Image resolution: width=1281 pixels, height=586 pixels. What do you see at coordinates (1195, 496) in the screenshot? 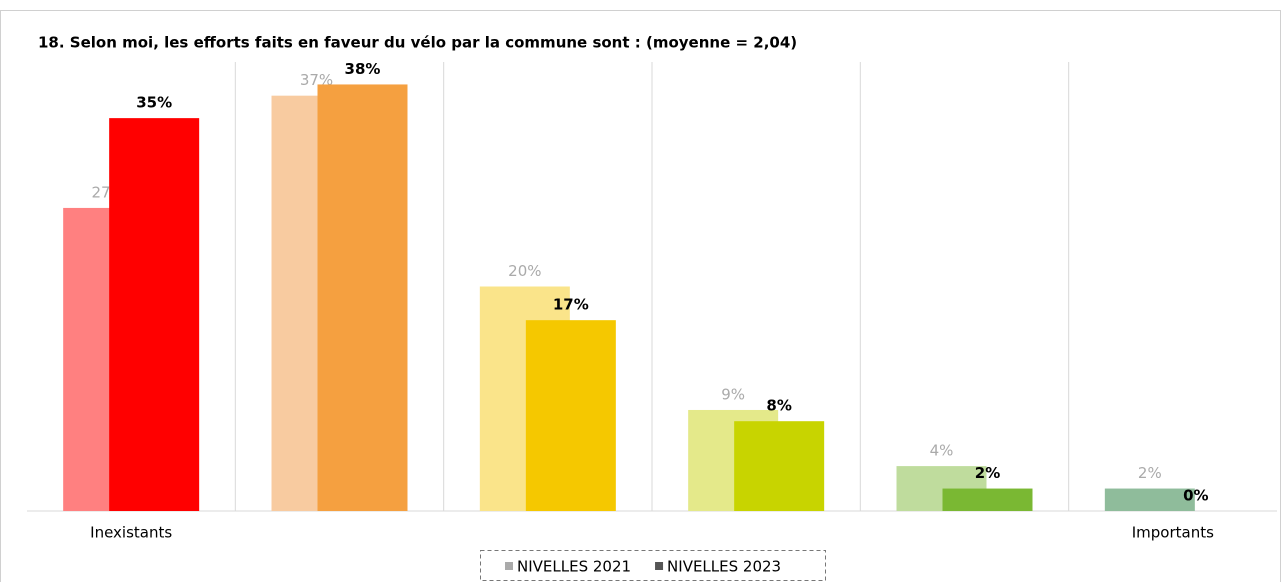
I see `data-label: 0%` at bounding box center [1195, 496].